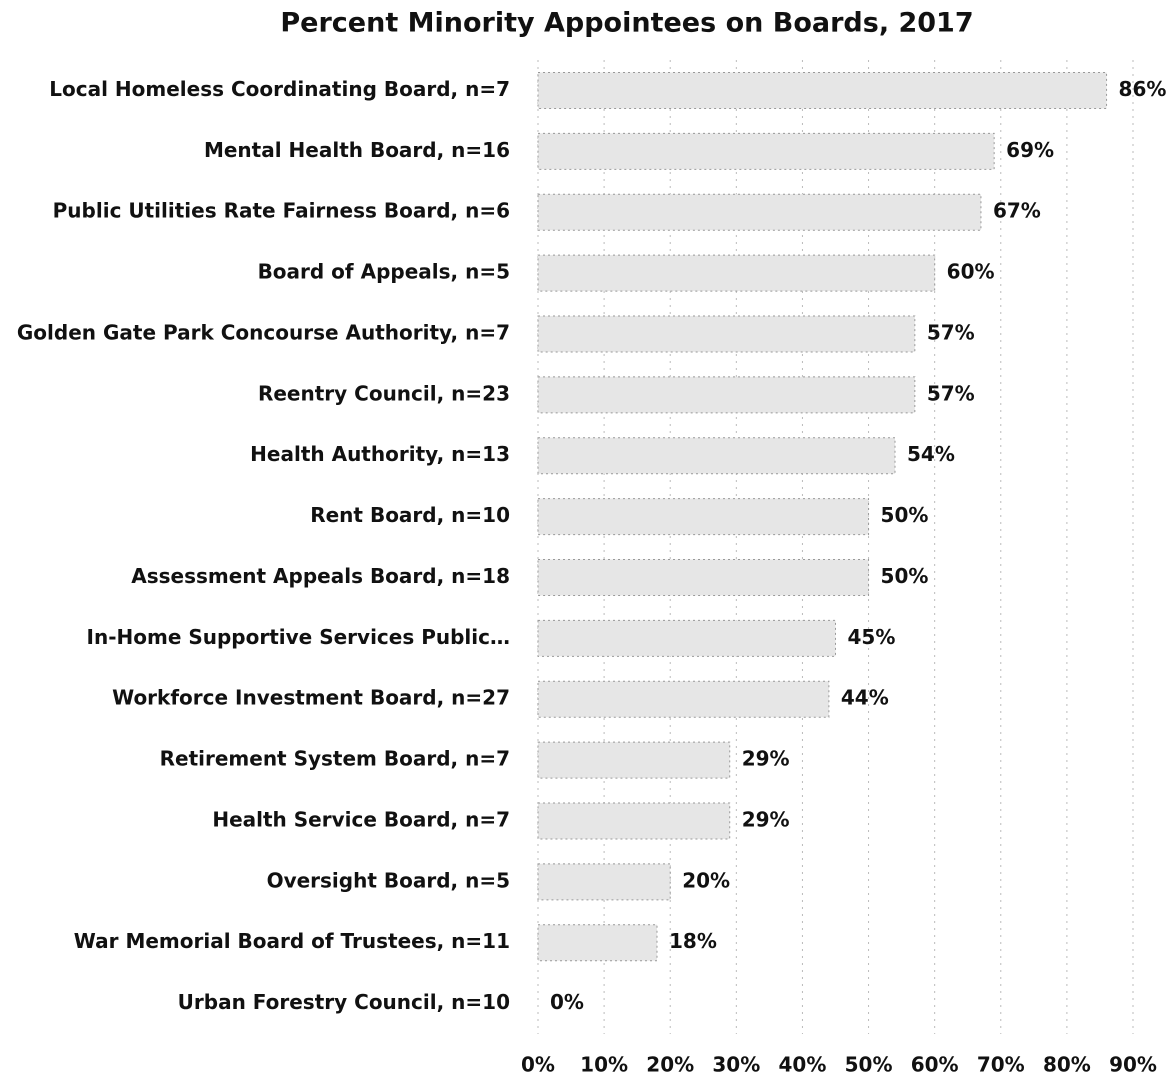 This screenshot has height=1078, width=1167. What do you see at coordinates (380, 454) in the screenshot?
I see `y-tick-label: Health Authority, n=13` at bounding box center [380, 454].